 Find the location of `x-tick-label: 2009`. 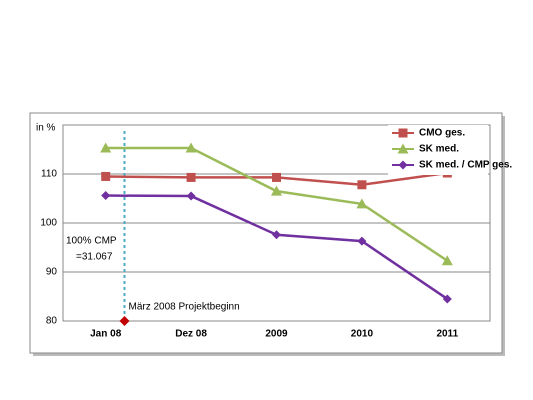

x-tick-label: 2009 is located at coordinates (276, 334).